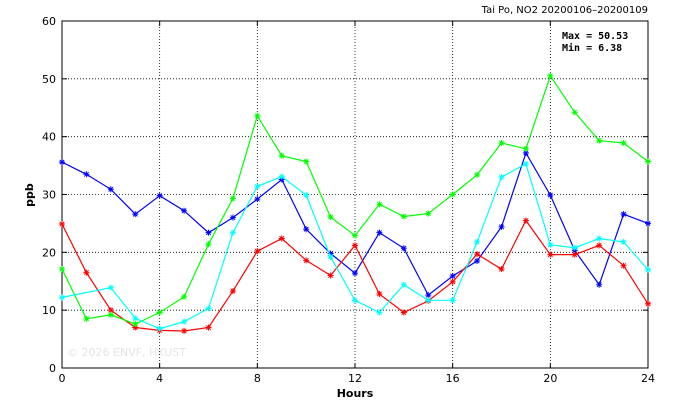 This screenshot has height=409, width=674. I want to click on x-tick-label: 0, so click(62, 378).